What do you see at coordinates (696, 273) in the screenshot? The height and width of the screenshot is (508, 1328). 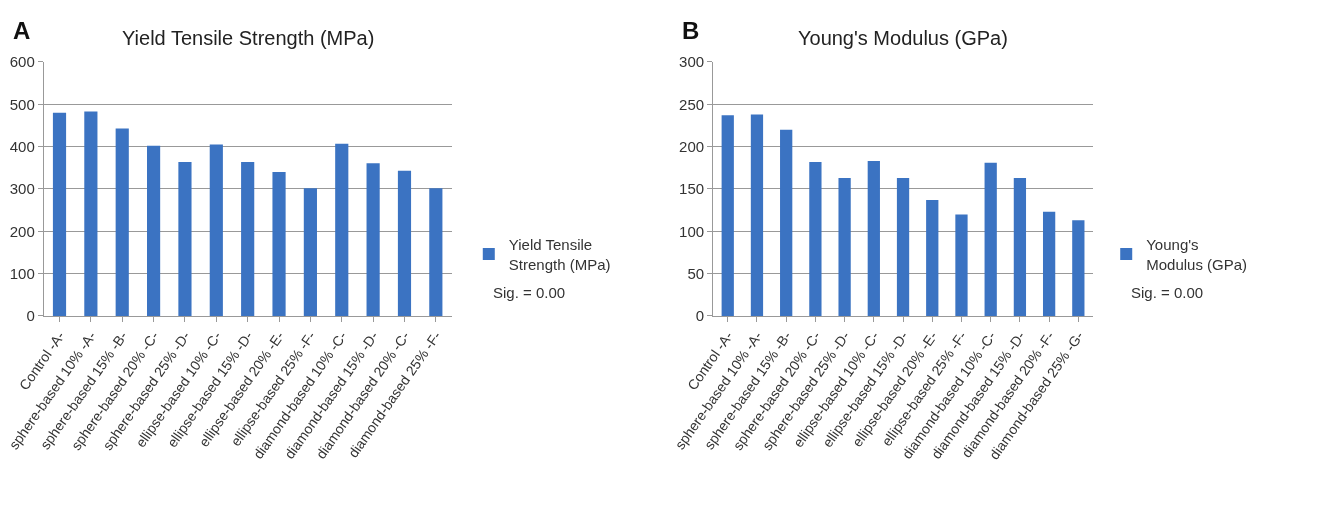 I see `y-tick-label: 50` at bounding box center [696, 273].